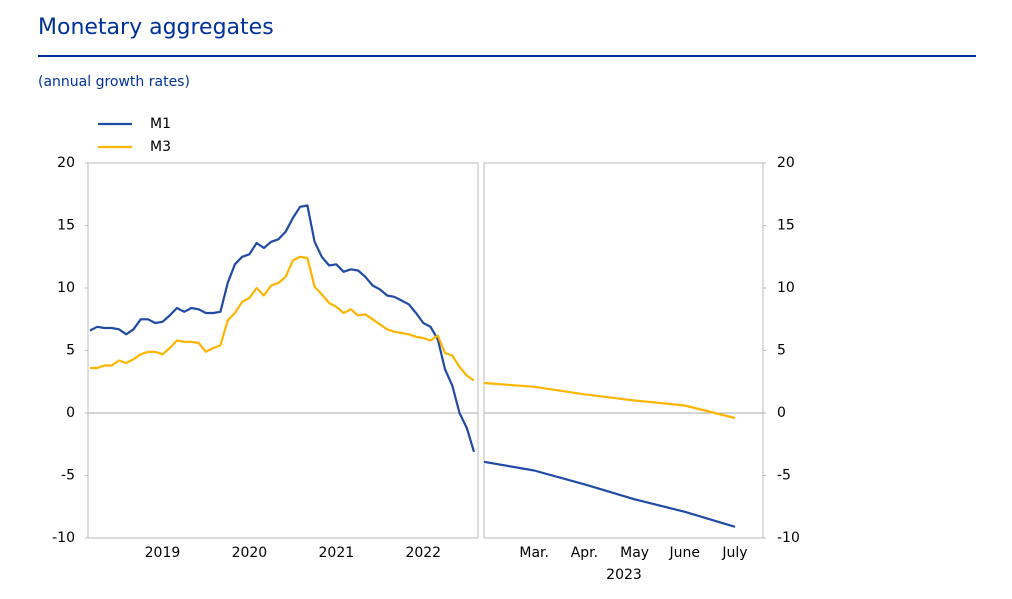 The width and height of the screenshot is (1012, 599). Describe the element at coordinates (734, 553) in the screenshot. I see `x-tick-label: July` at that location.